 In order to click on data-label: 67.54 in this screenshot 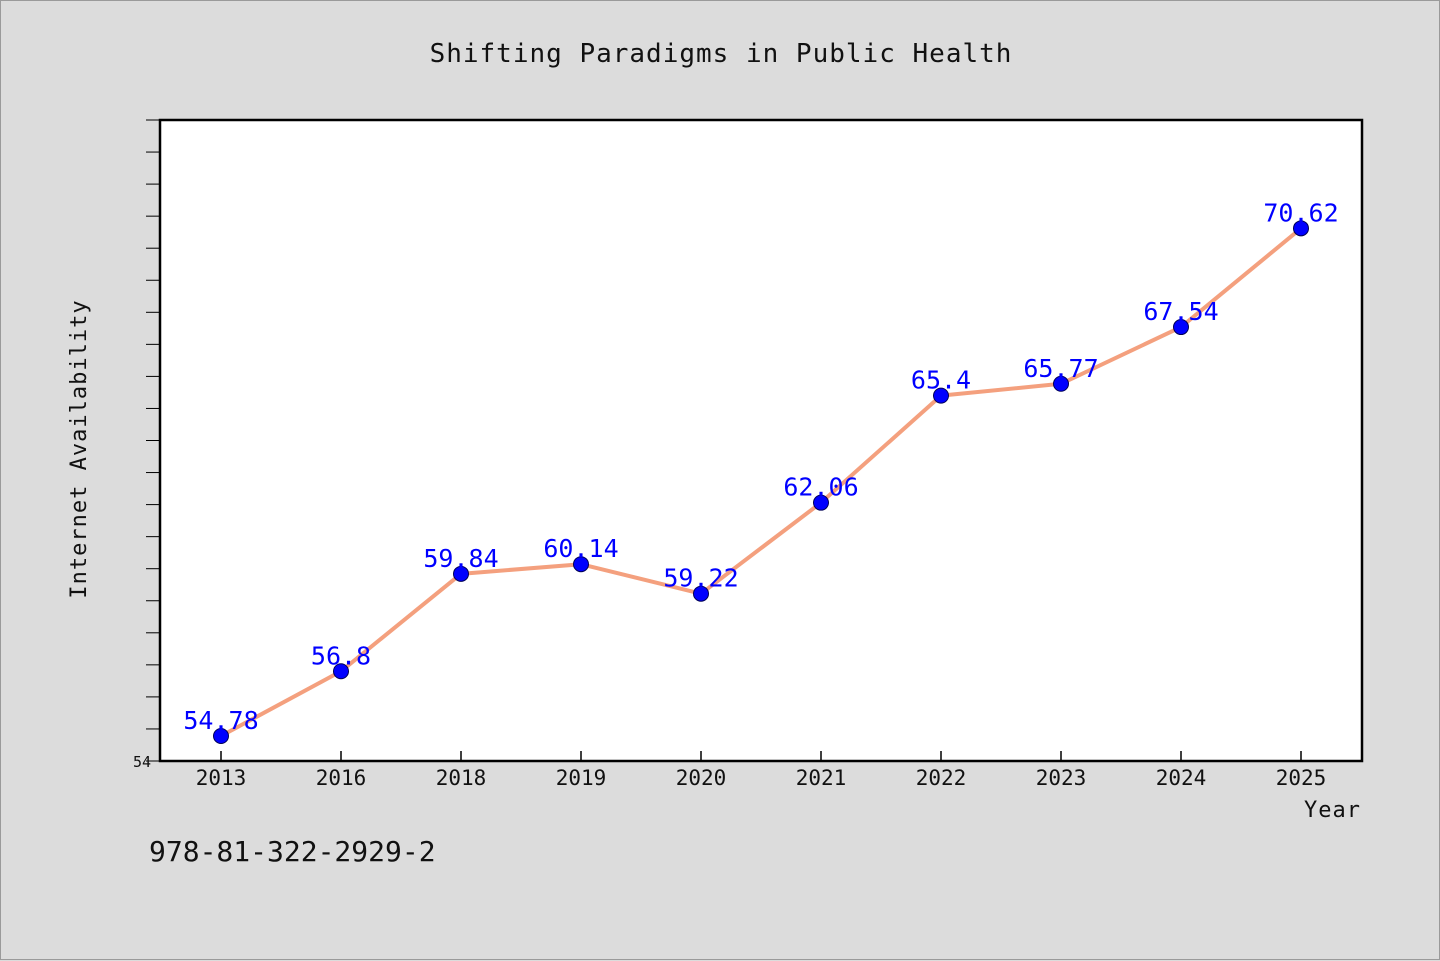, I will do `click(1180, 311)`.